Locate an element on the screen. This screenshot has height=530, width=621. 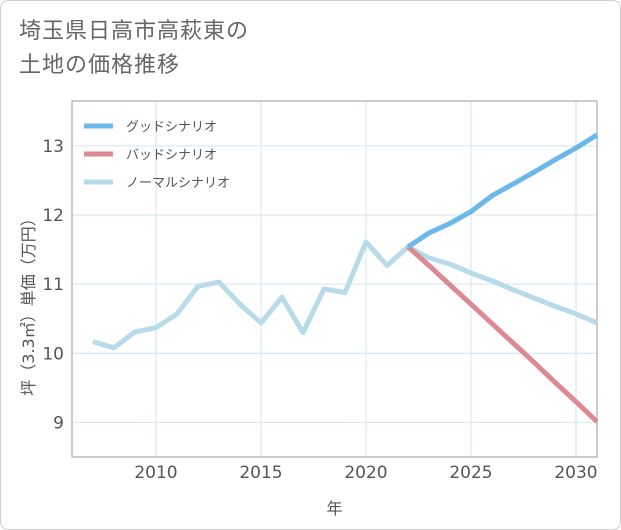
legend-good-label: グッドシナリオ is located at coordinates (171, 127).